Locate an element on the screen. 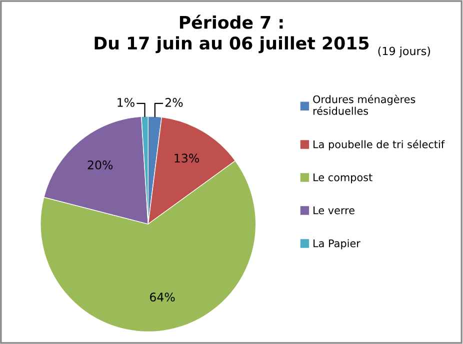 The height and width of the screenshot is (344, 463). legend-label: La Papier is located at coordinates (337, 244).